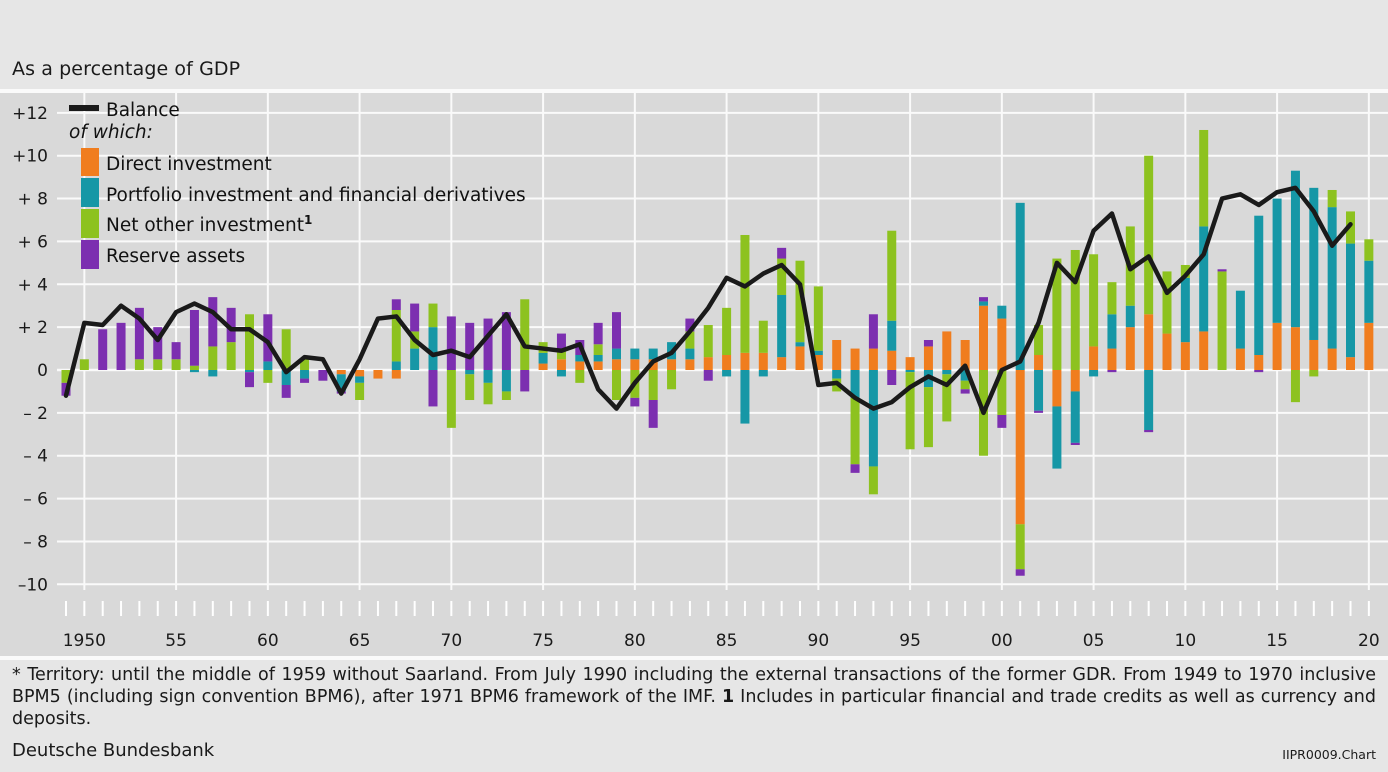 The height and width of the screenshot is (772, 1388). Describe the element at coordinates (205, 225) in the screenshot. I see `legend-label-other-text: Net other investment` at that location.